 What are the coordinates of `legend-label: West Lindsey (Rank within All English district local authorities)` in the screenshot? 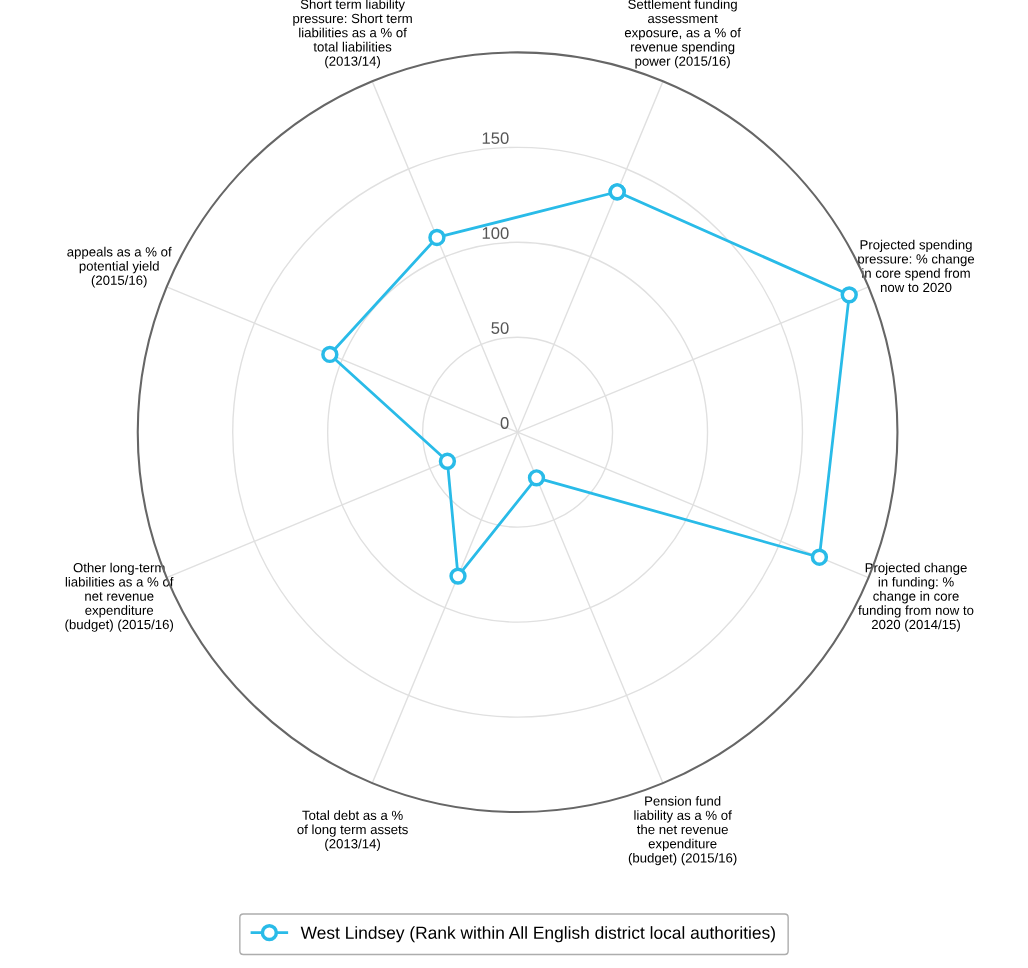 It's located at (537, 934).